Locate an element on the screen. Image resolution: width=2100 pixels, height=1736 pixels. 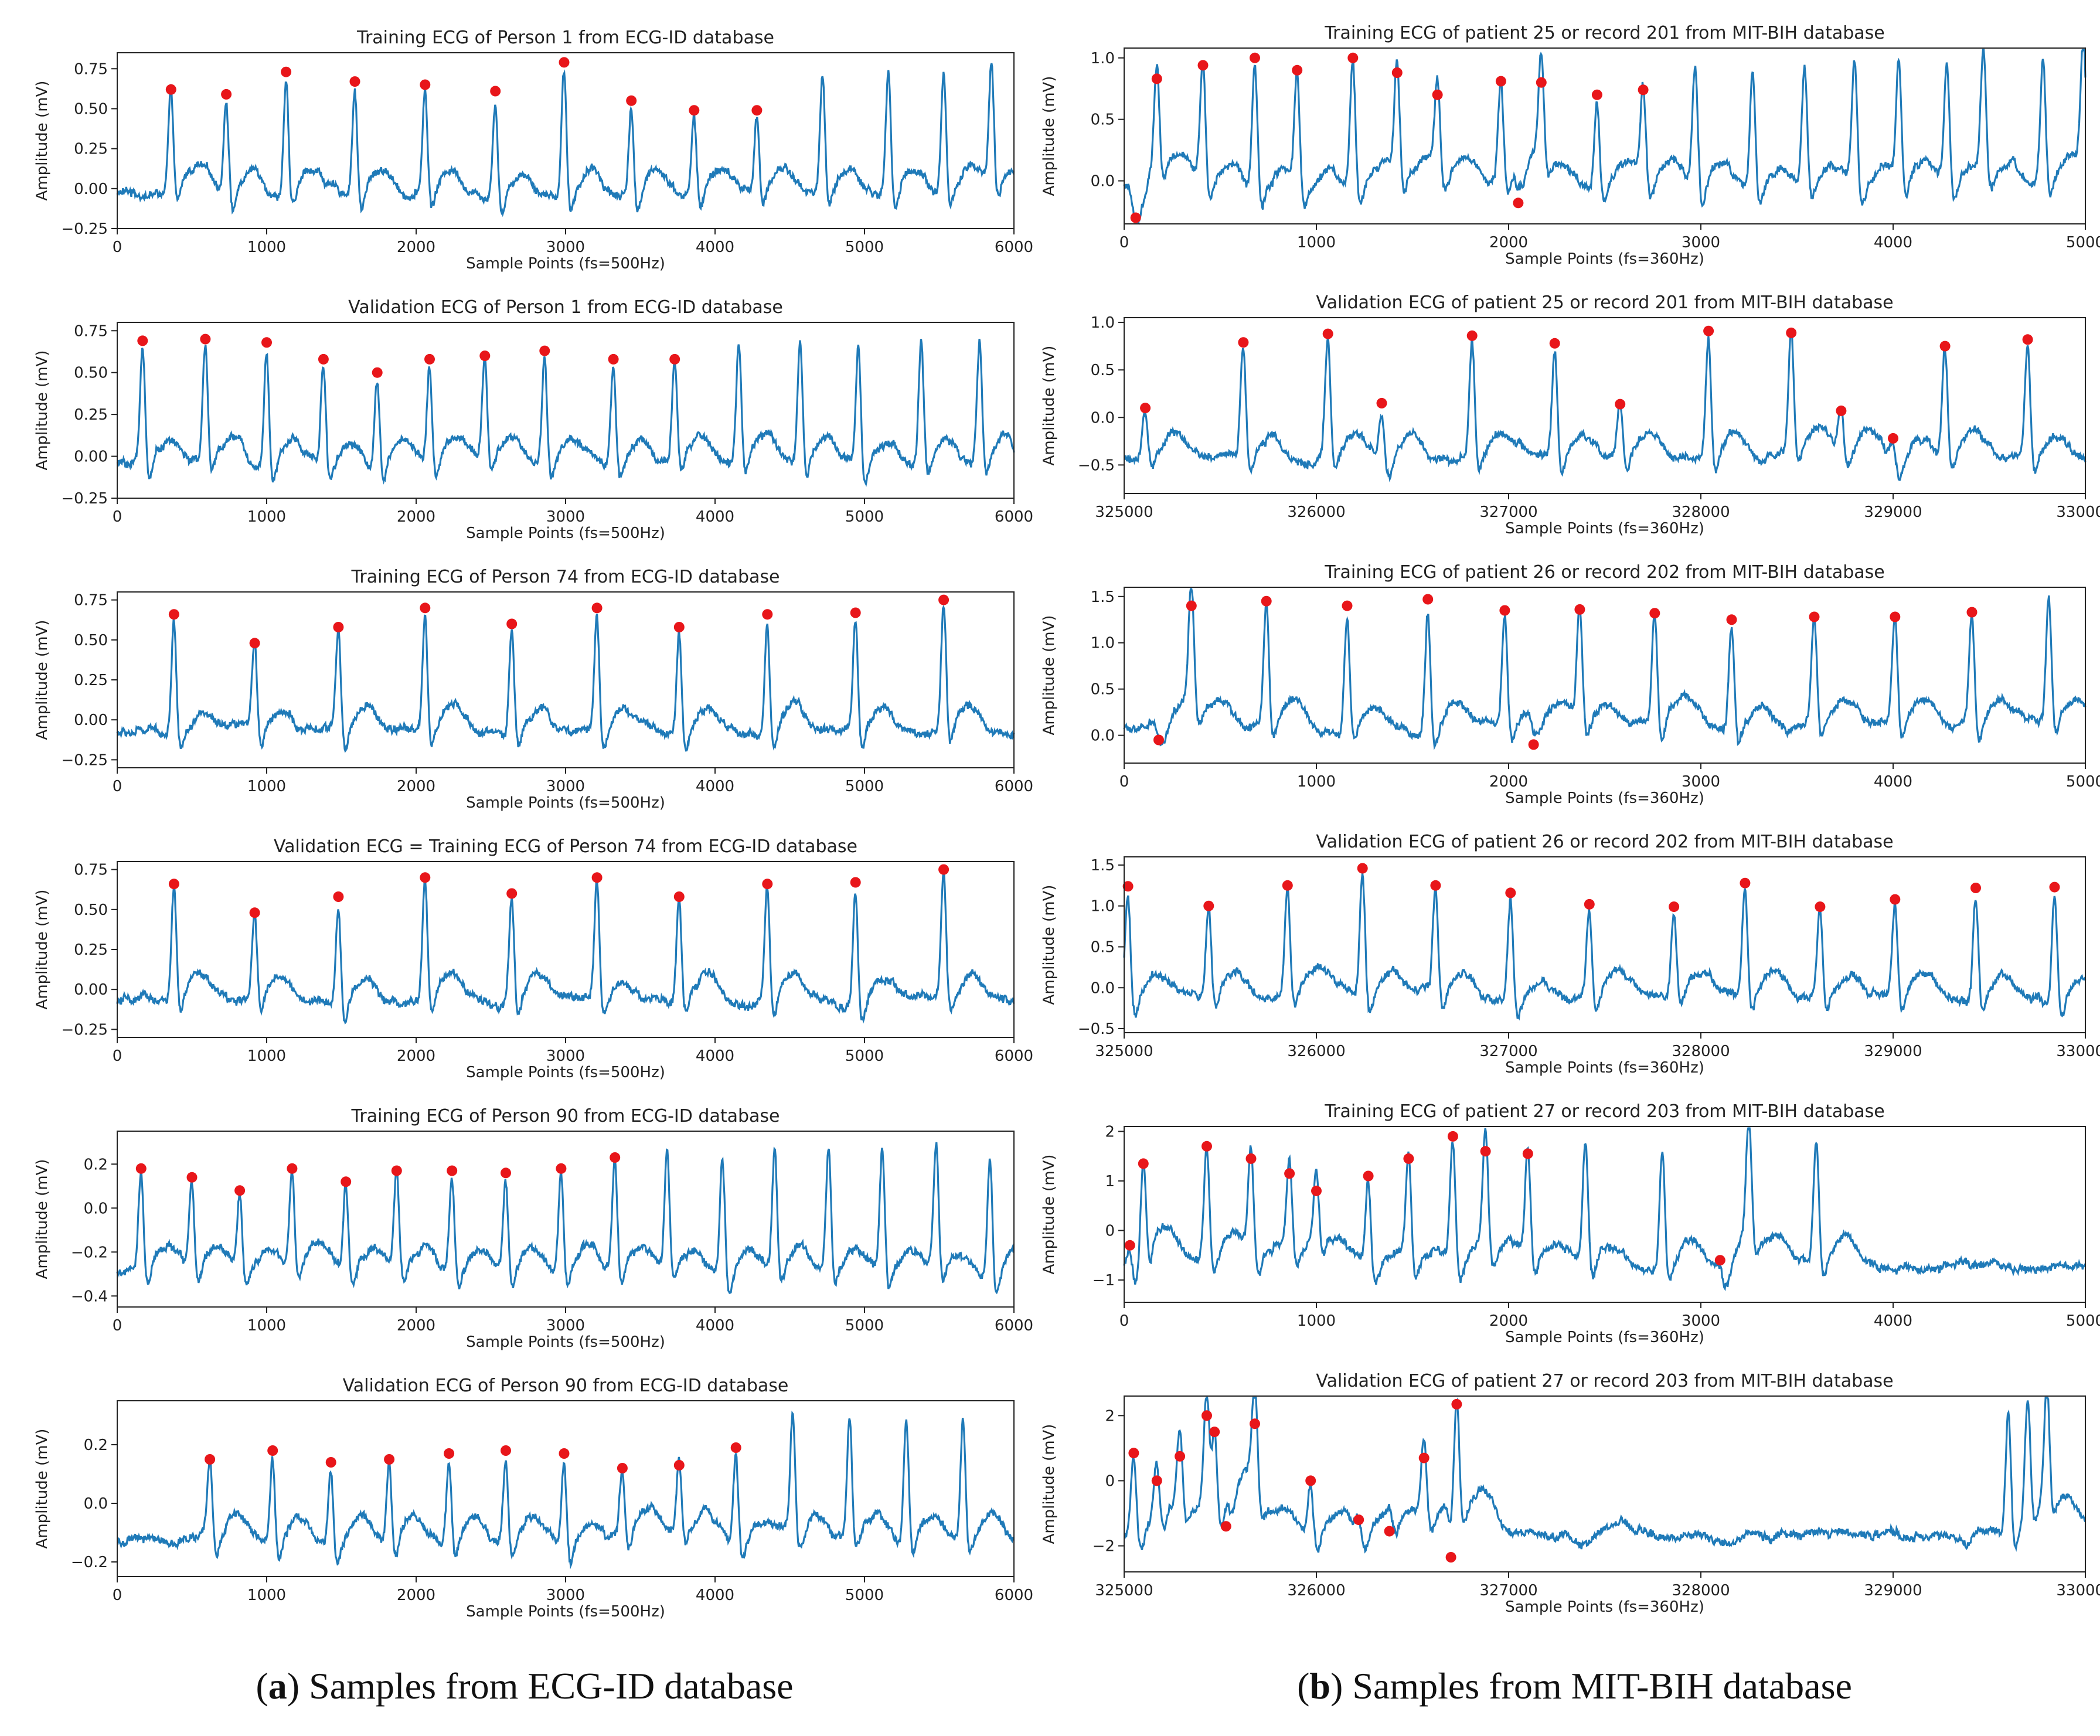
y-tick-label: 0 is located at coordinates (1110, 1231).